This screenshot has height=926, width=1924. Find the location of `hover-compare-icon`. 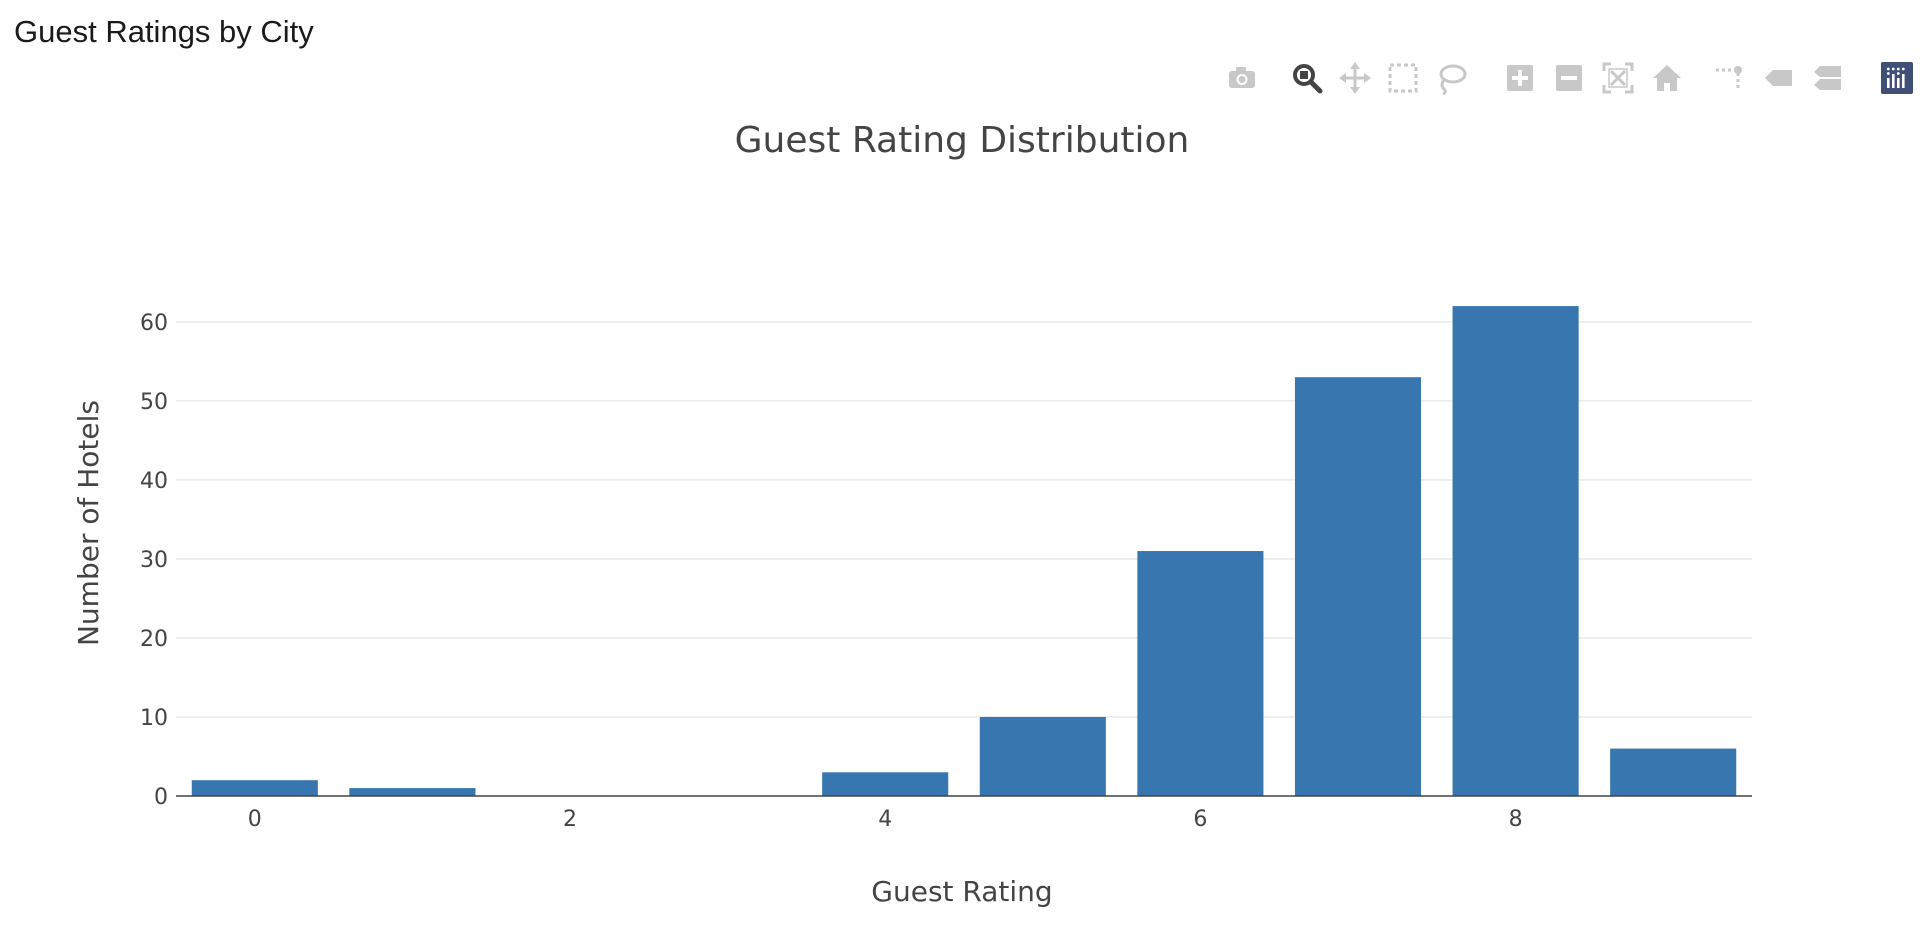

hover-compare-icon is located at coordinates (1827, 78).